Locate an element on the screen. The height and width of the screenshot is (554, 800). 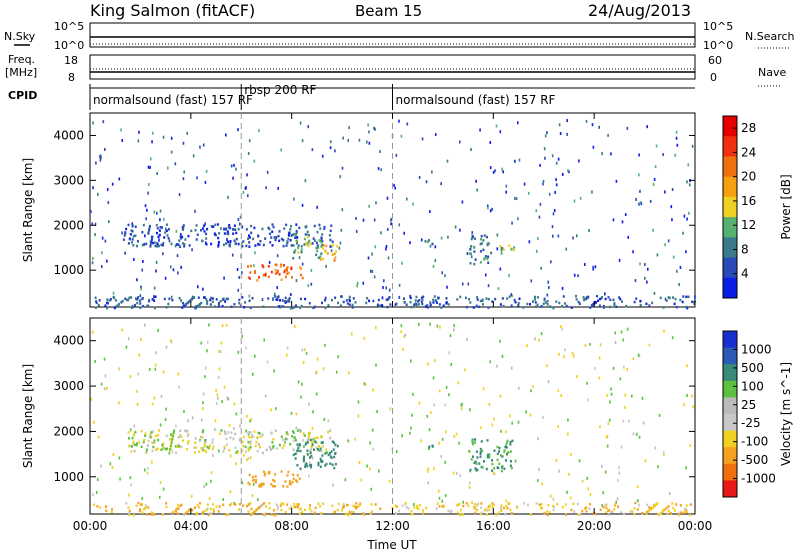
nave-top-tick: 60 is located at coordinates (715, 60).